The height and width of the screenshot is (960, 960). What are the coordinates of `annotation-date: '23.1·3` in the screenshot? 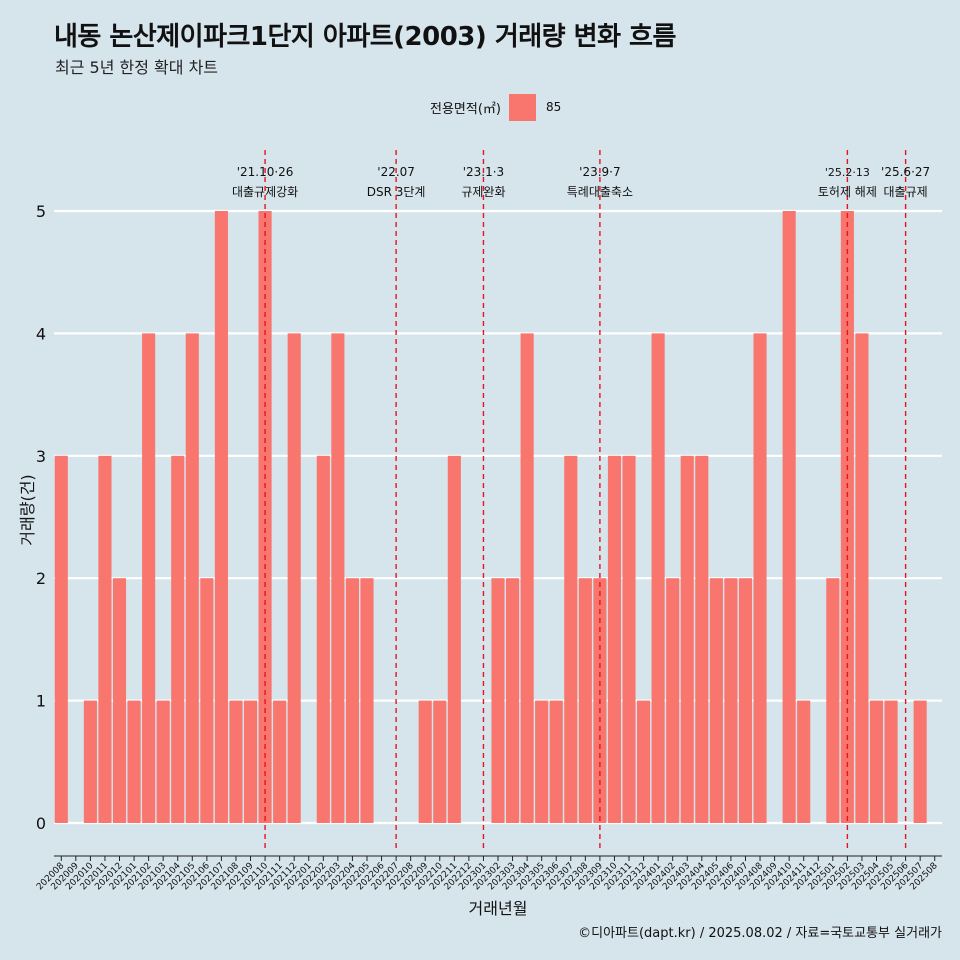 It's located at (483, 172).